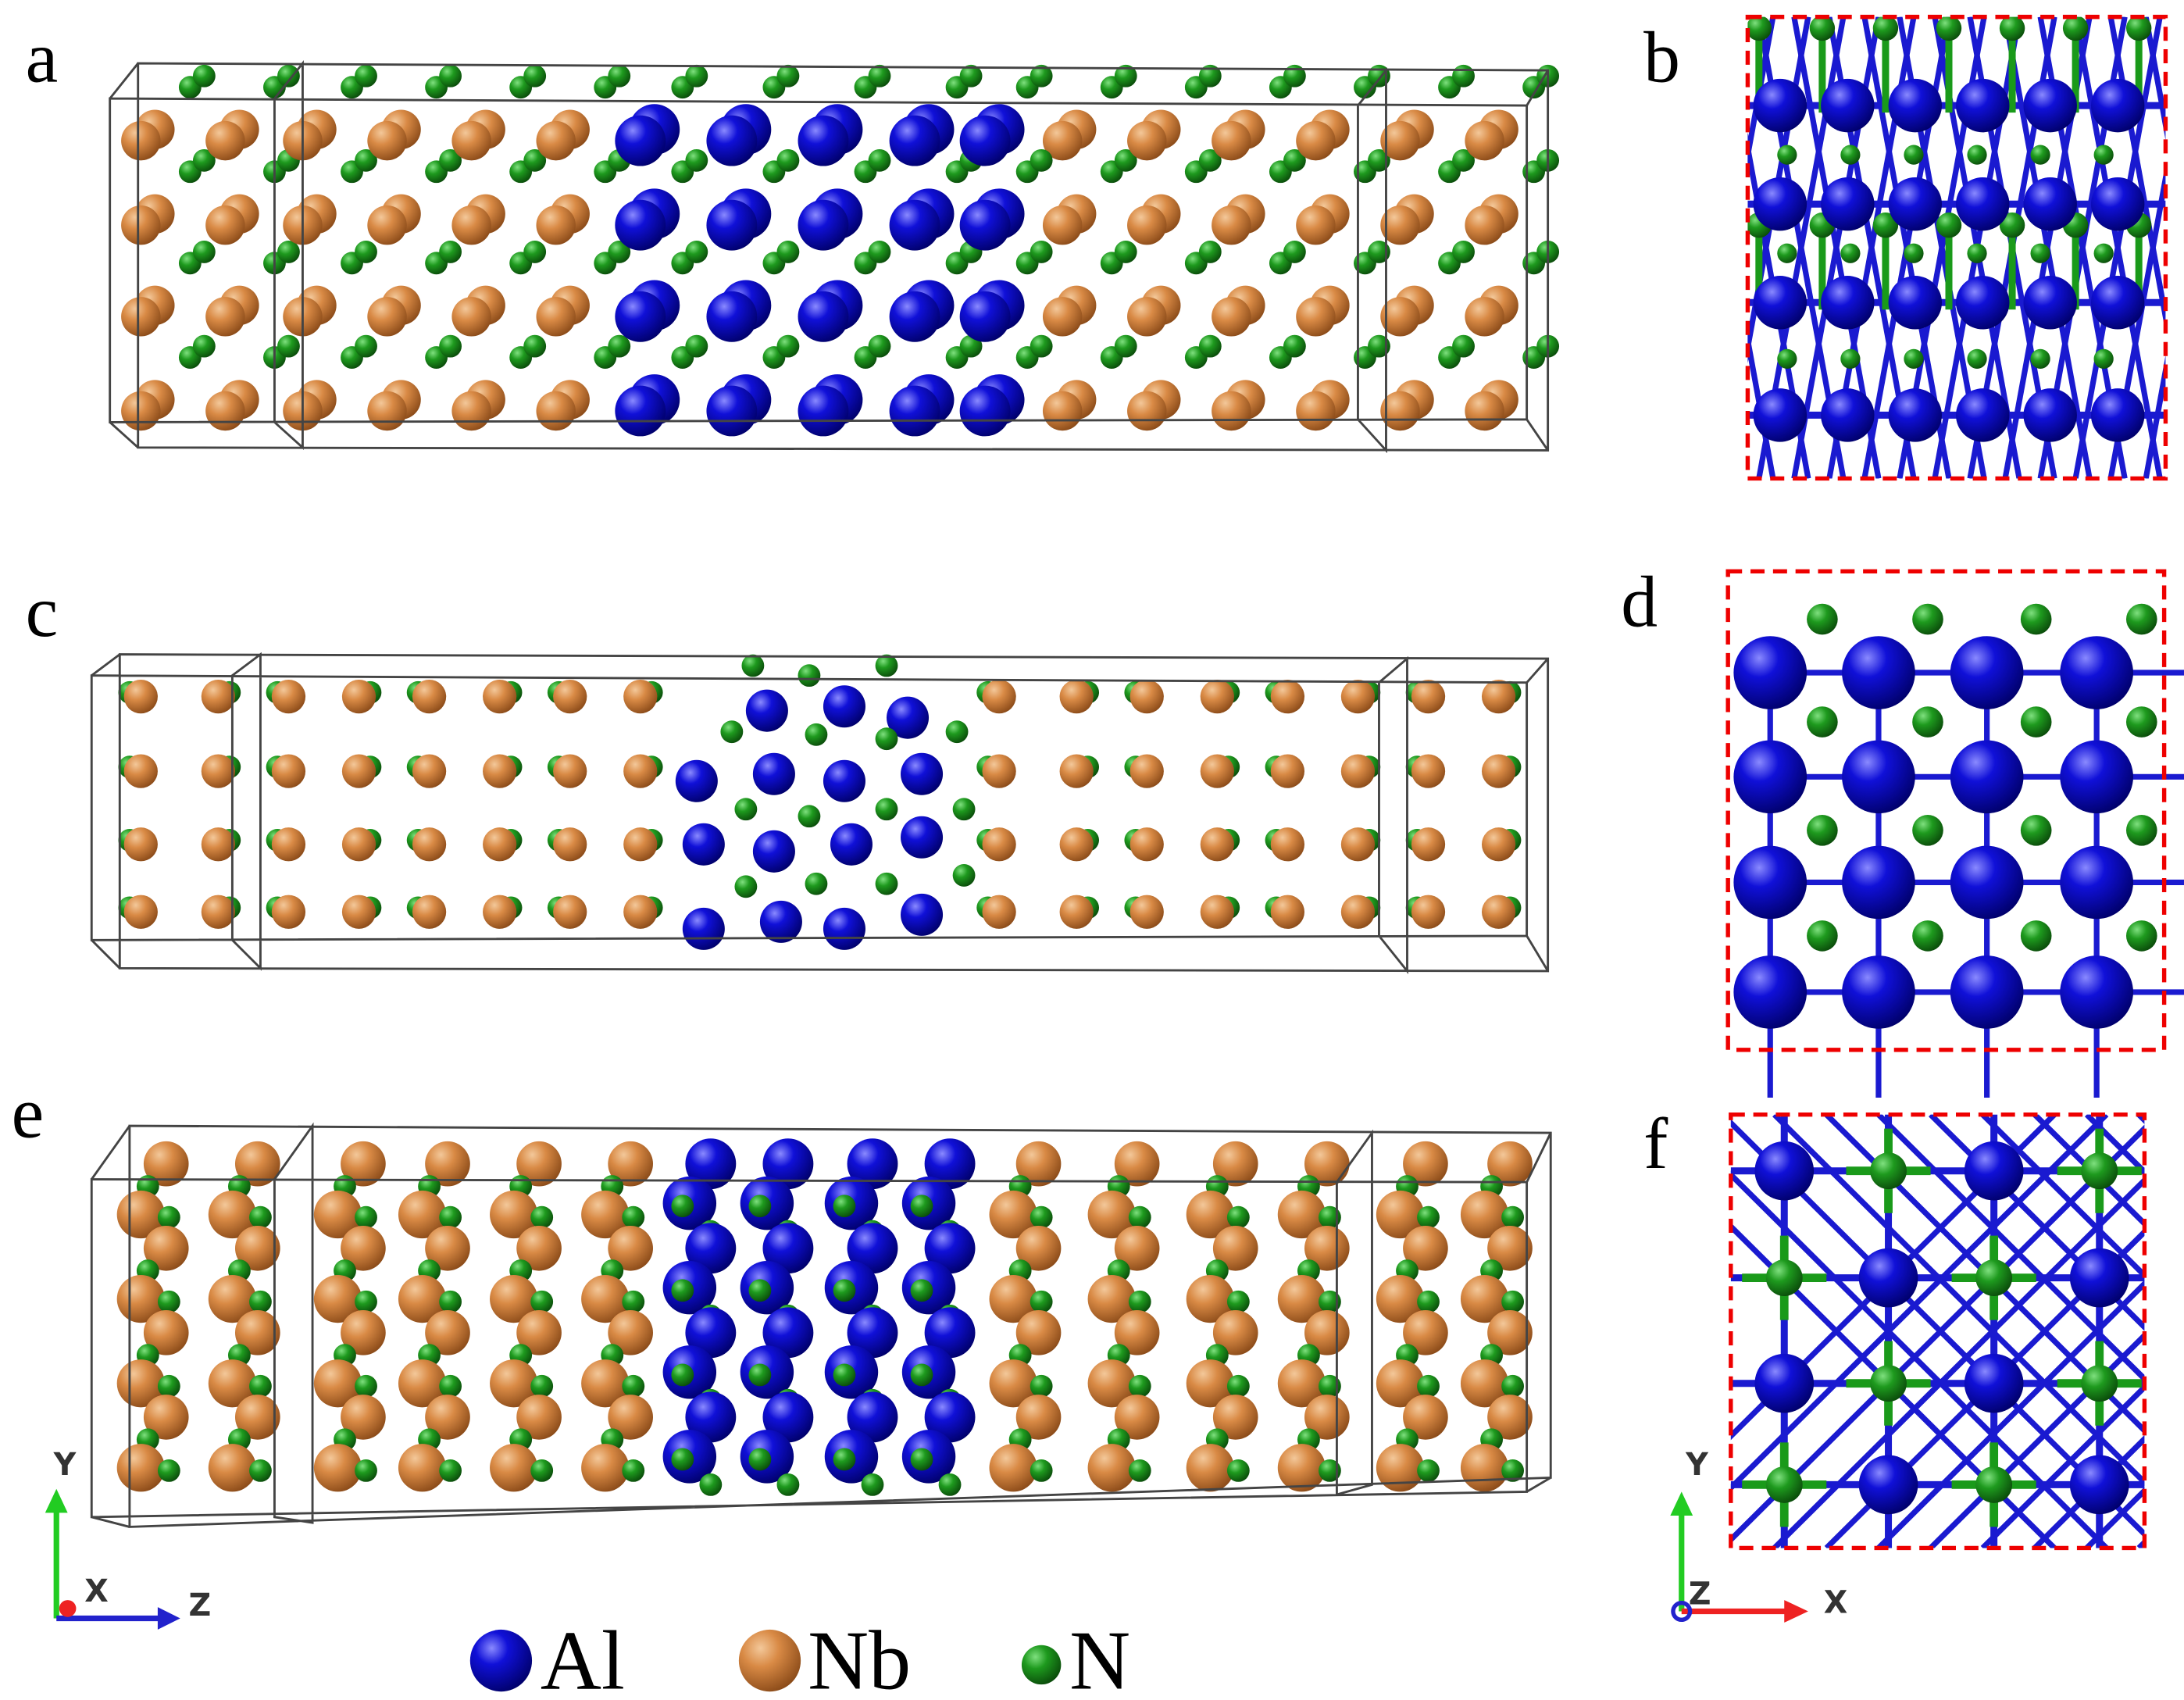 This screenshot has height=1700, width=2184. What do you see at coordinates (200, 1605) in the screenshot?
I see `axis-label: Z` at bounding box center [200, 1605].